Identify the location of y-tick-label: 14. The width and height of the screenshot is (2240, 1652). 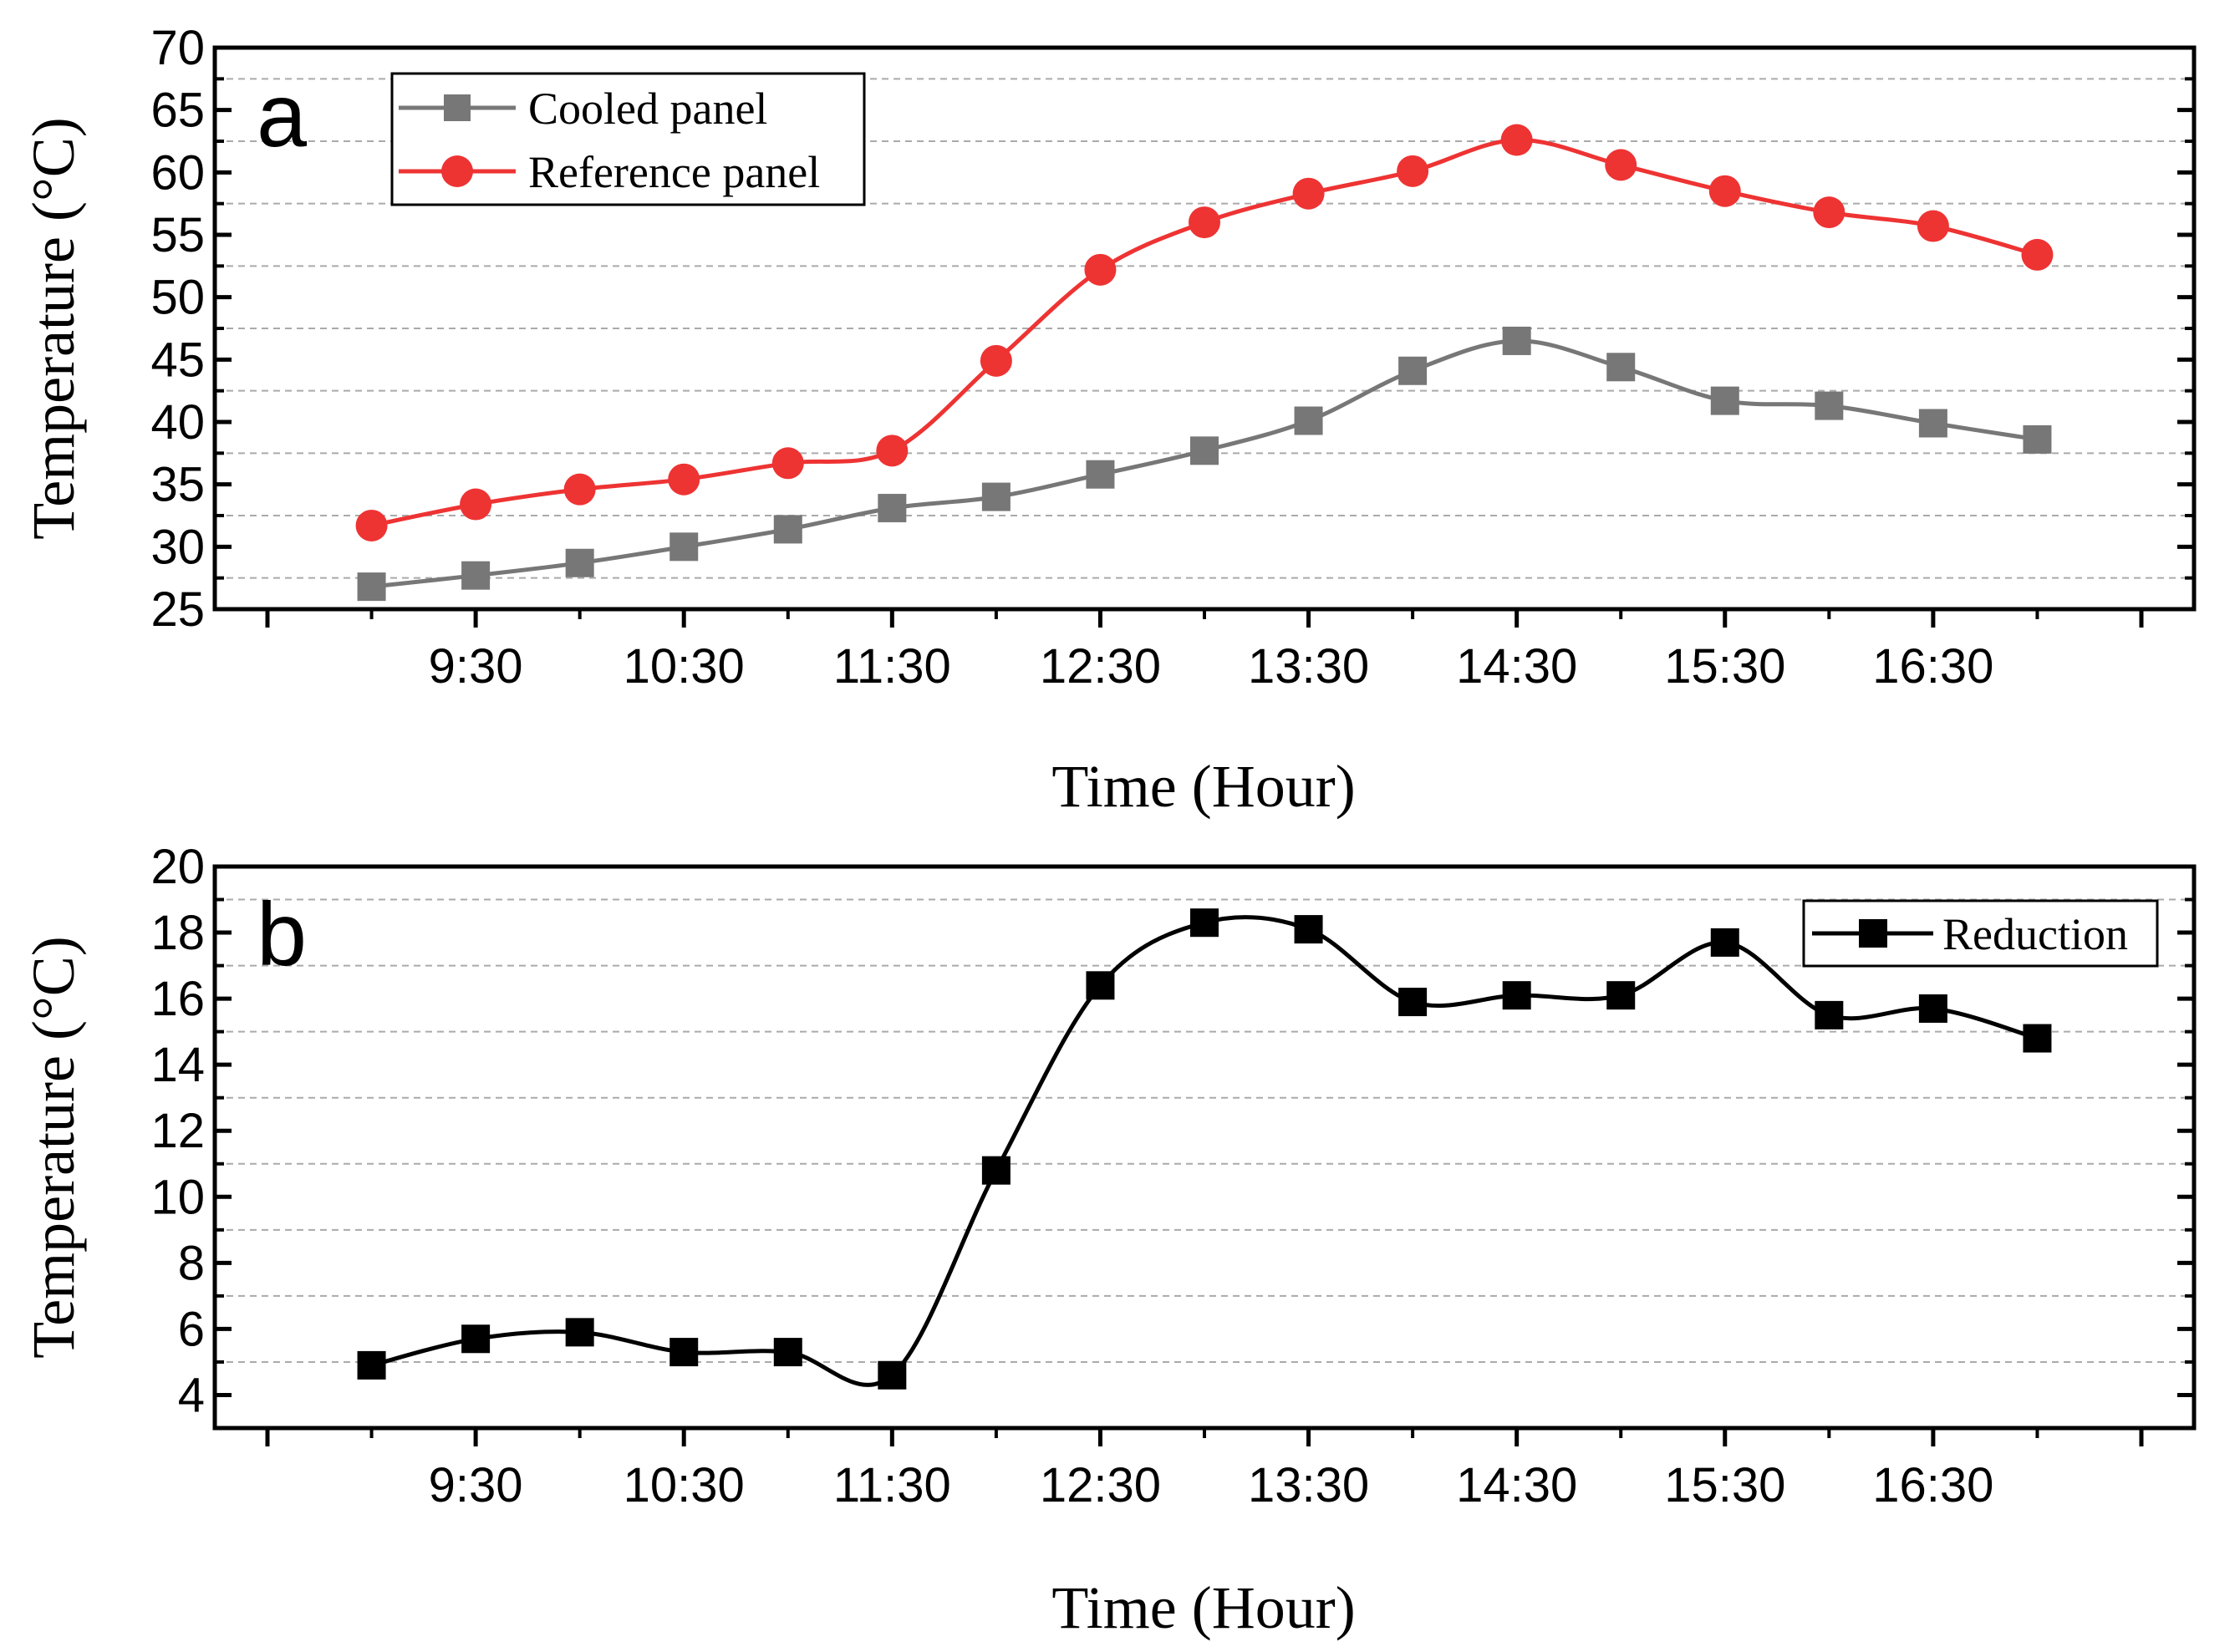
(177, 1065).